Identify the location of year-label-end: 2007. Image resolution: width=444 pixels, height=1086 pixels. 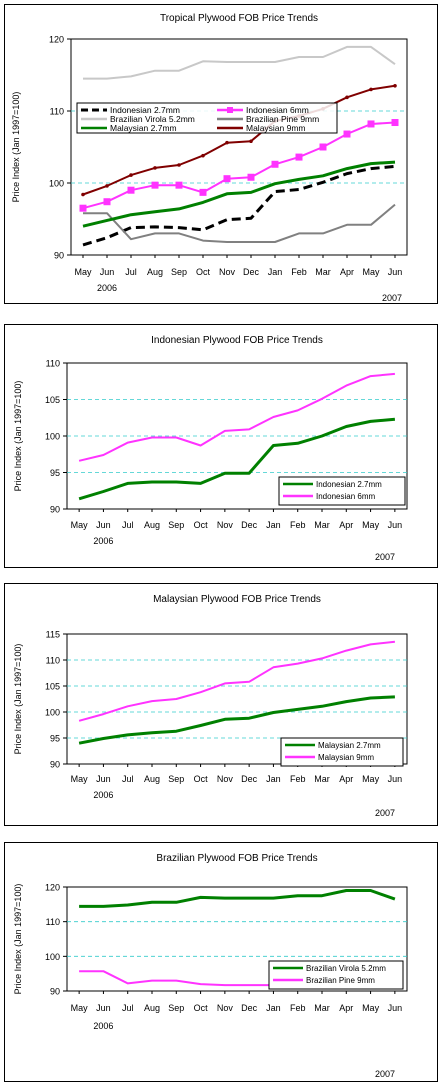
(385, 557).